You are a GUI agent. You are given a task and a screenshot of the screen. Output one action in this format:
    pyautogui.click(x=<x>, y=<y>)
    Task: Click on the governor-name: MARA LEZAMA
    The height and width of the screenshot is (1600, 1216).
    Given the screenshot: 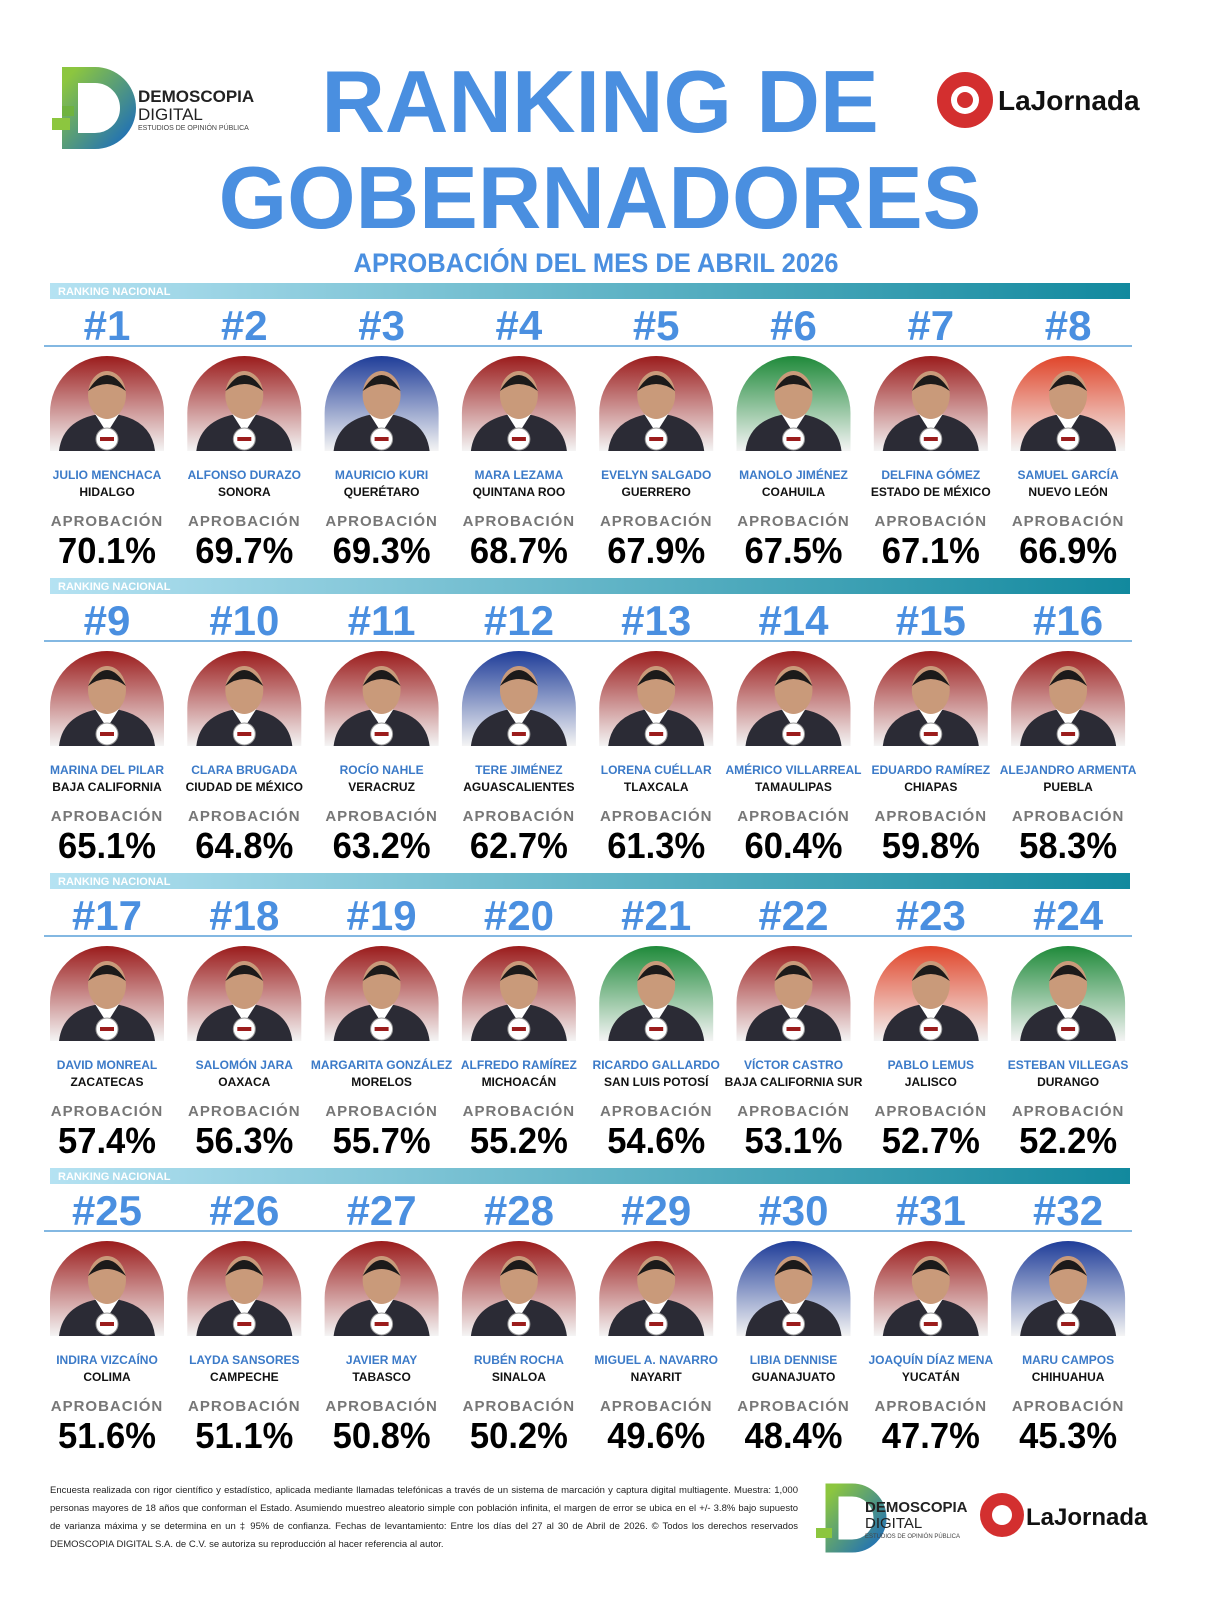 What is the action you would take?
    pyautogui.click(x=518, y=475)
    